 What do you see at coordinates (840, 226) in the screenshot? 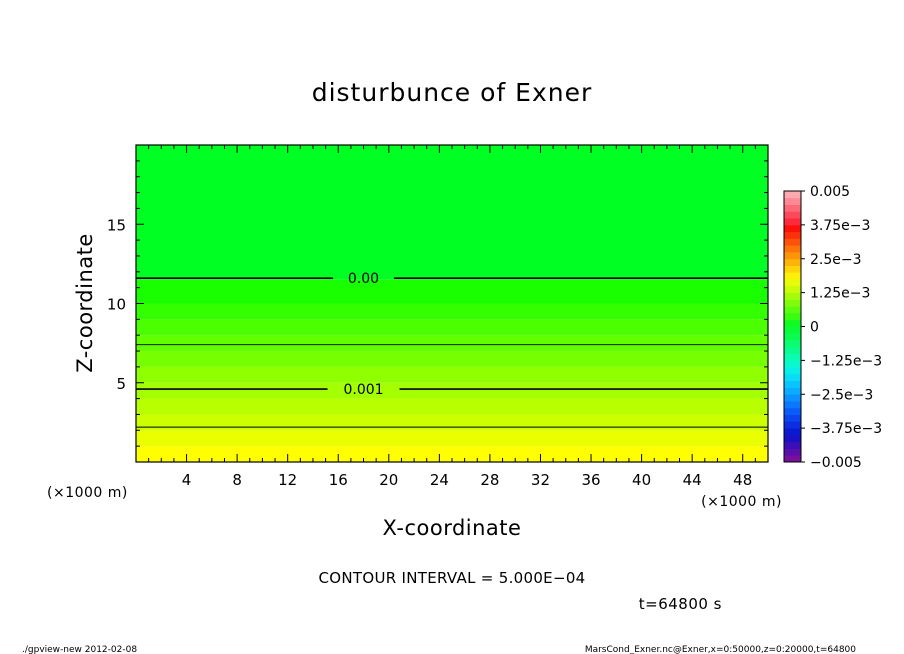
I see `colorbar-tick-label-1: 3.75e−3` at bounding box center [840, 226].